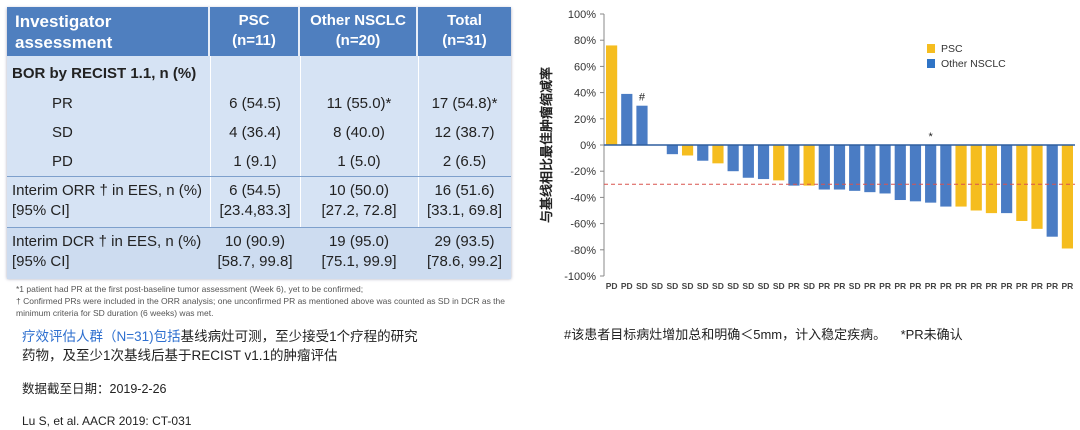 This screenshot has width=1080, height=430. I want to click on header-line: (n=31), so click(464, 40).